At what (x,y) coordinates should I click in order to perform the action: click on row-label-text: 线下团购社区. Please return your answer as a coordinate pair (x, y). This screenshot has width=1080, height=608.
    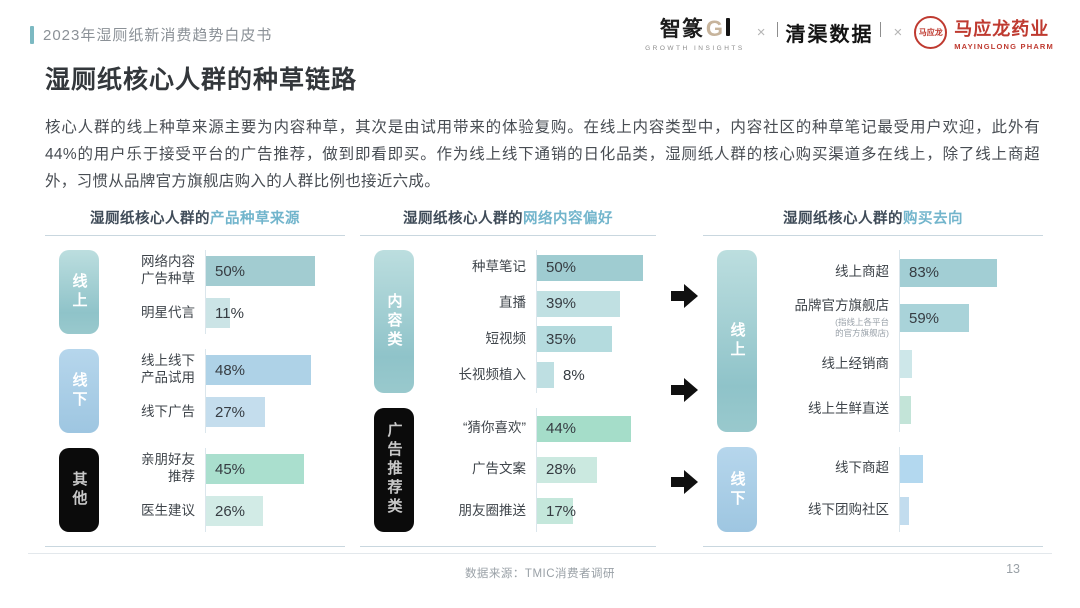
    Looking at the image, I should click on (848, 510).